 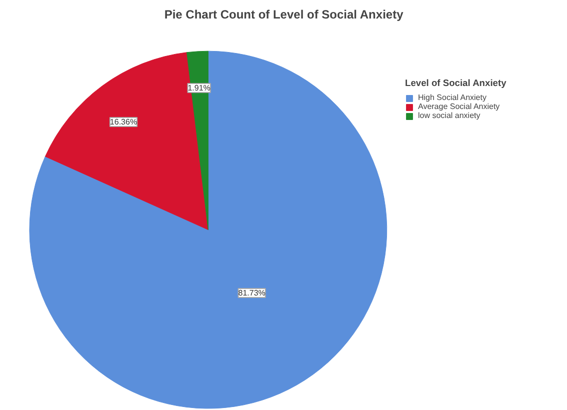 I want to click on legend-label: Average Social Anxiety, so click(x=459, y=106).